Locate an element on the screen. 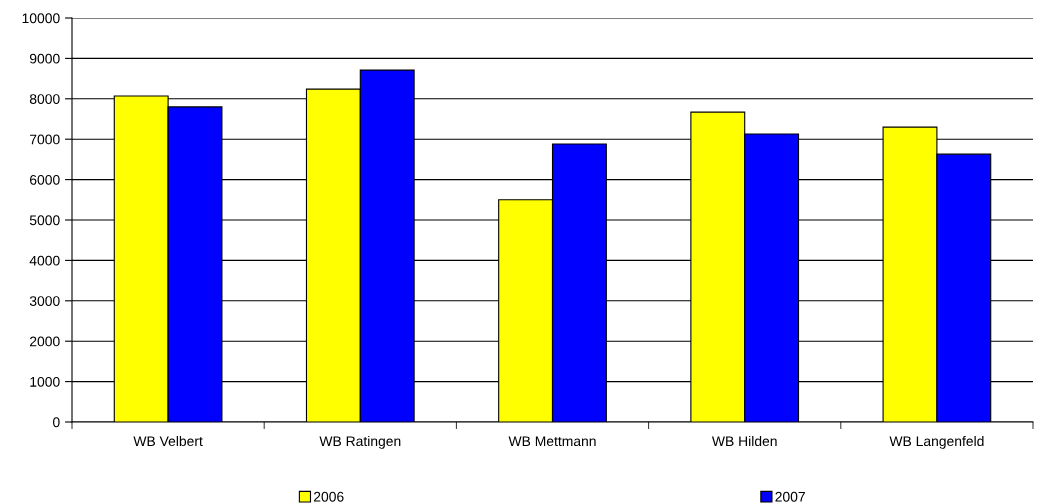 This screenshot has width=1041, height=504. y-tick-label: 8000 is located at coordinates (44, 99).